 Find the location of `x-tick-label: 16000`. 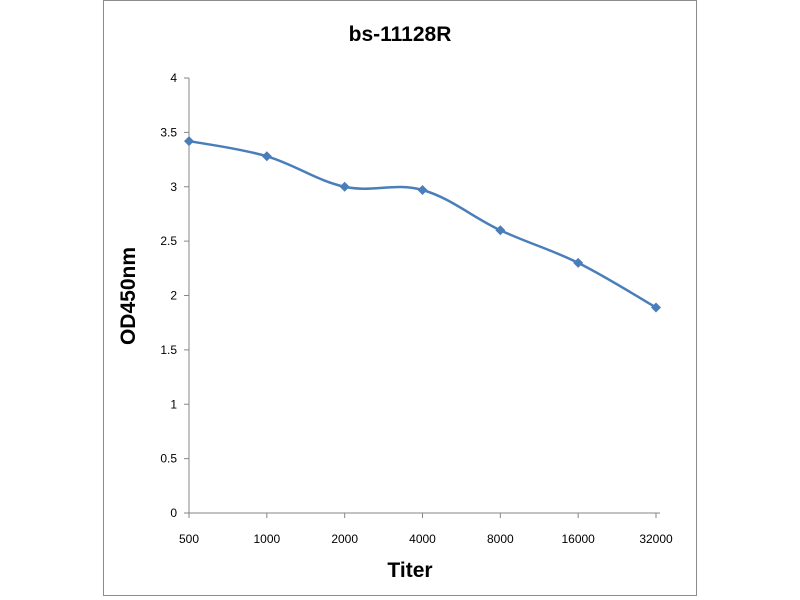

x-tick-label: 16000 is located at coordinates (578, 539).